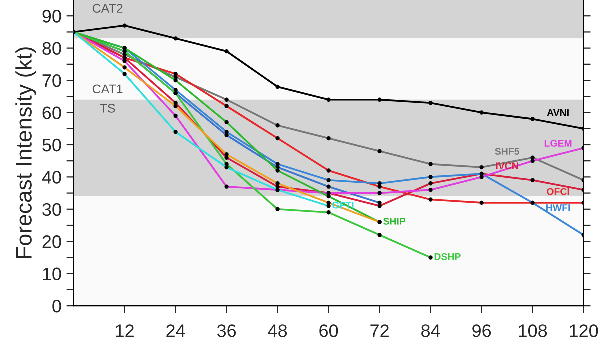  What do you see at coordinates (533, 331) in the screenshot?
I see `x-tick-label: 108` at bounding box center [533, 331].